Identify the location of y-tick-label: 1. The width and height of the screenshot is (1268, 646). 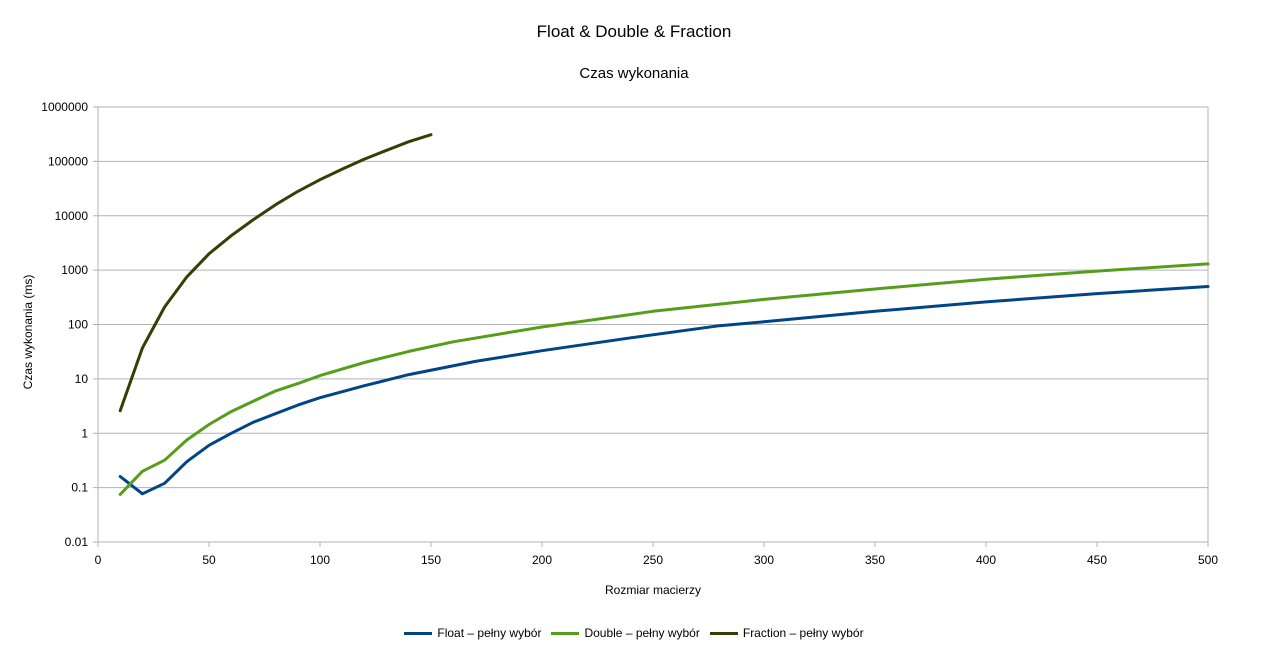
(84, 433).